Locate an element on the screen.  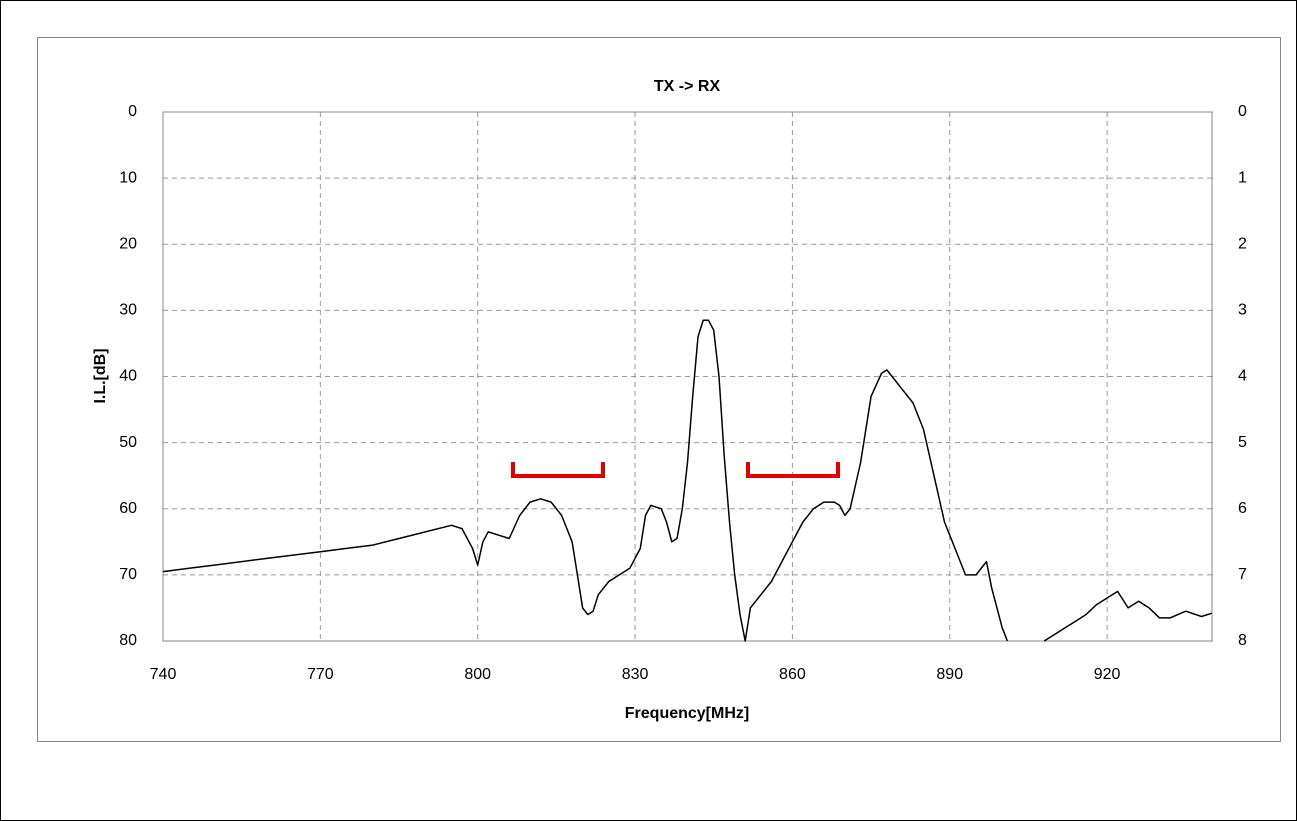
x-tick-label: 740 is located at coordinates (163, 674).